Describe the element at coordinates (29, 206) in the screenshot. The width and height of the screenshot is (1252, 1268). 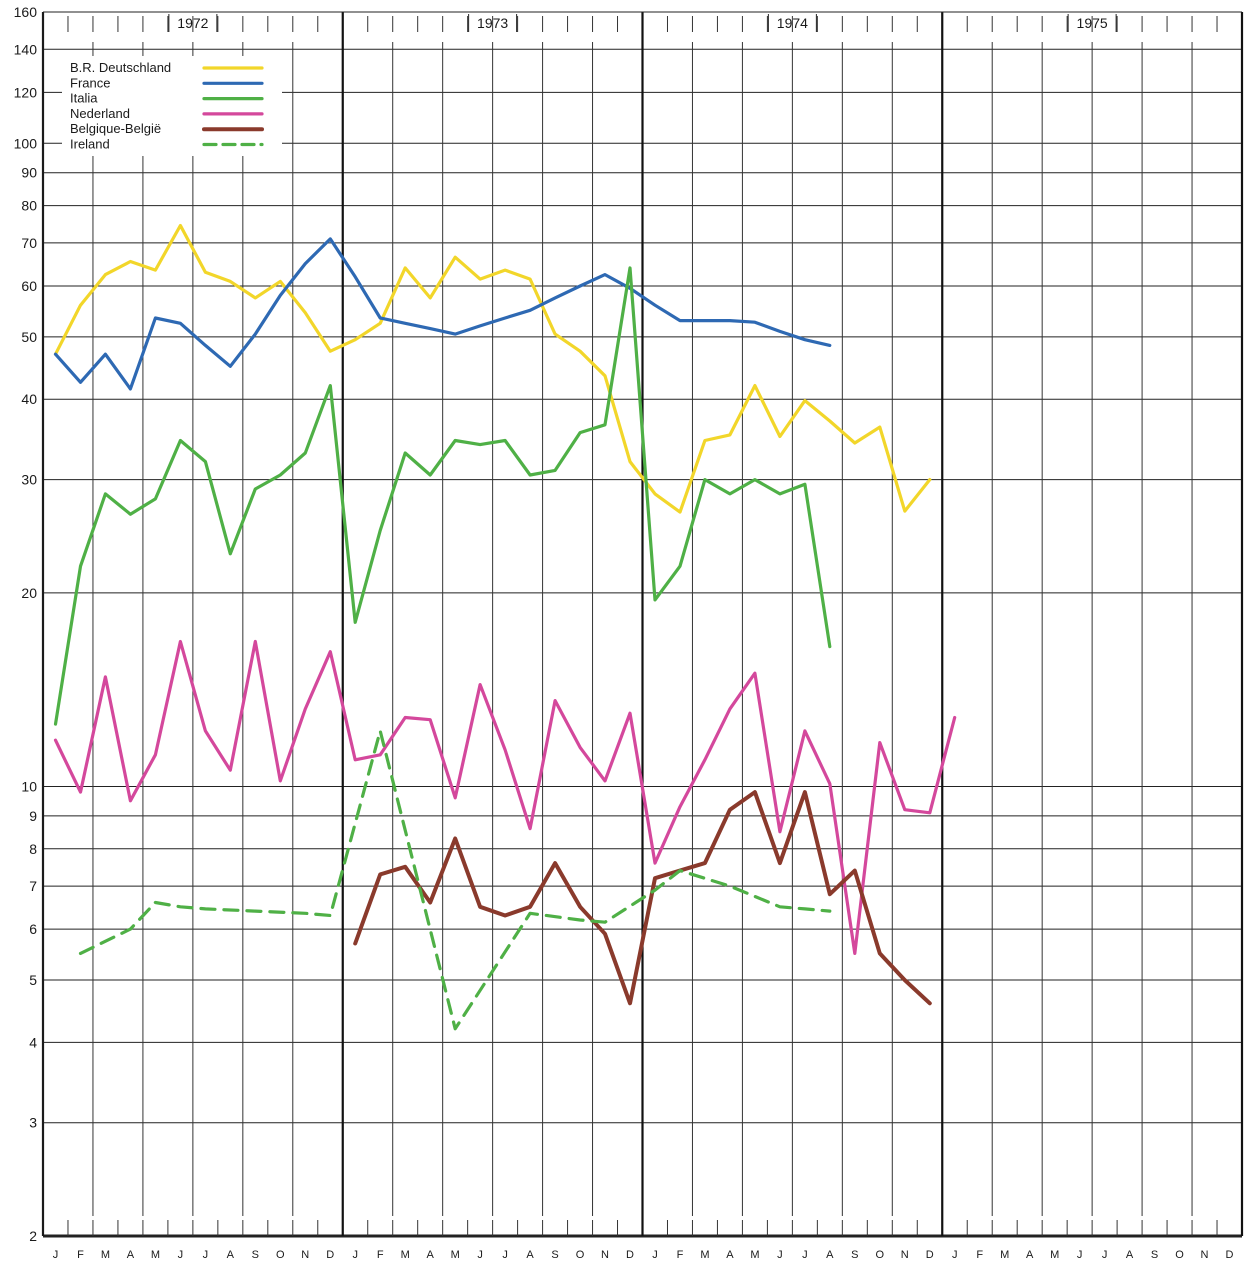
I see `y-tick-label: 80` at that location.